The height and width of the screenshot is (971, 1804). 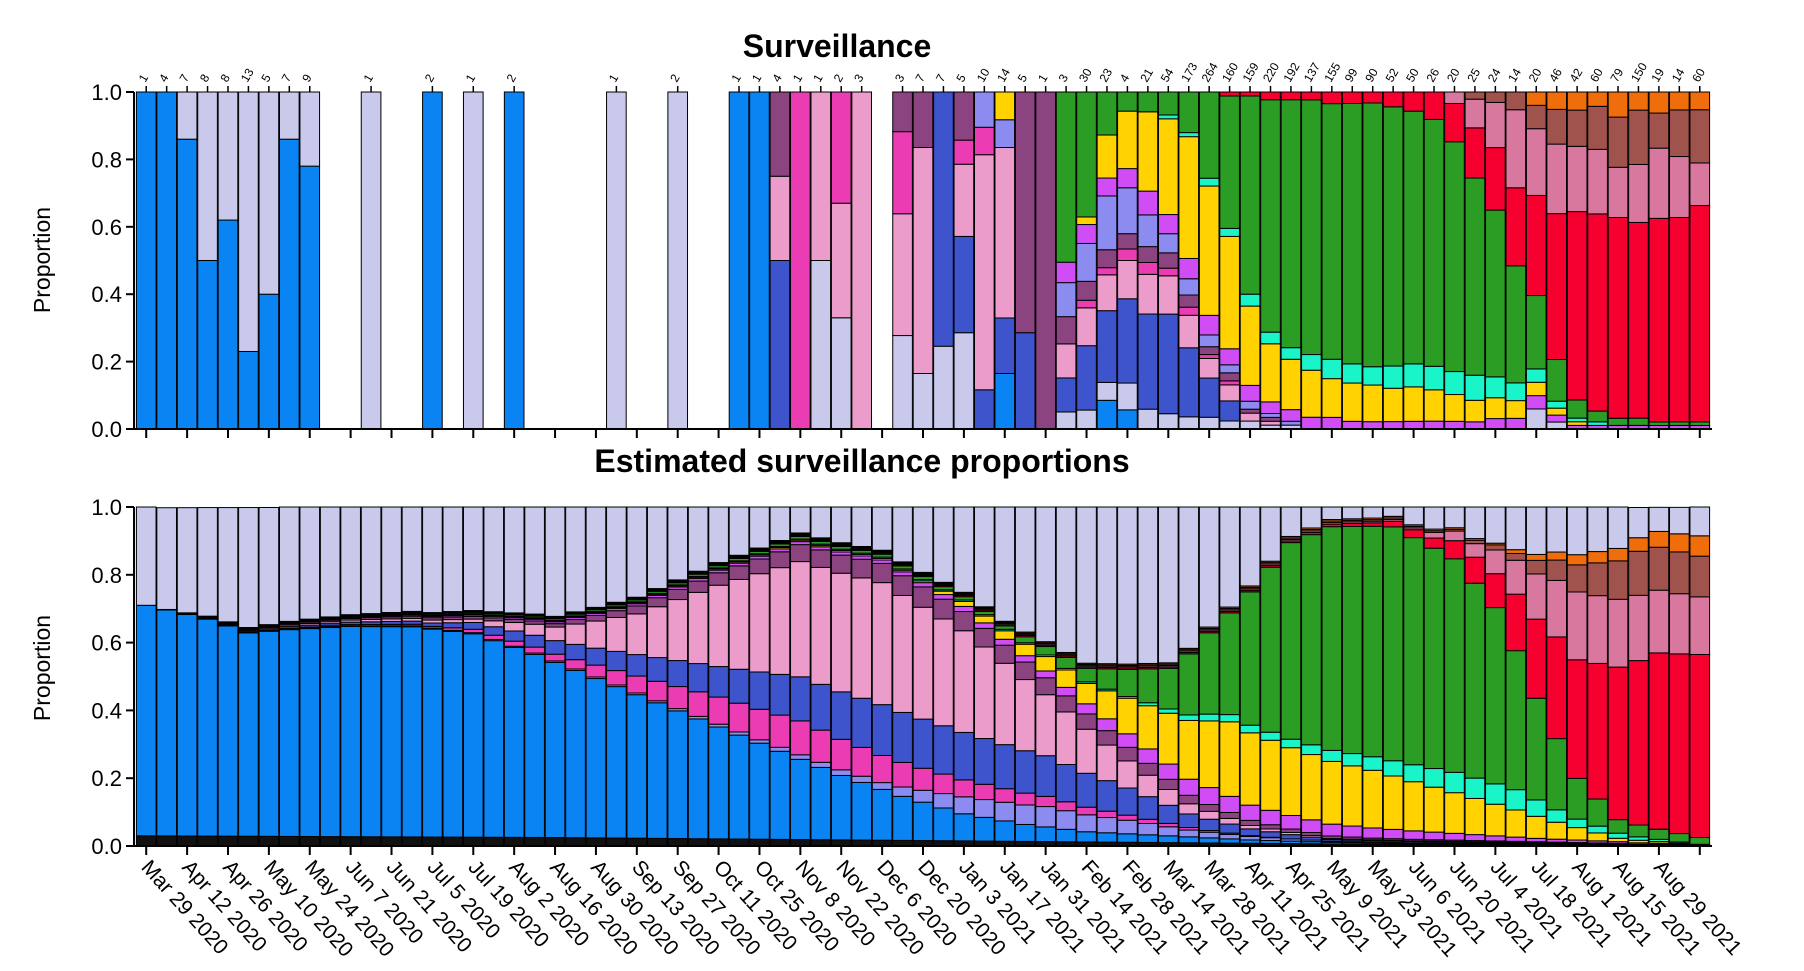 What do you see at coordinates (1085, 75) in the screenshot?
I see `panel1-count-label: 30` at bounding box center [1085, 75].